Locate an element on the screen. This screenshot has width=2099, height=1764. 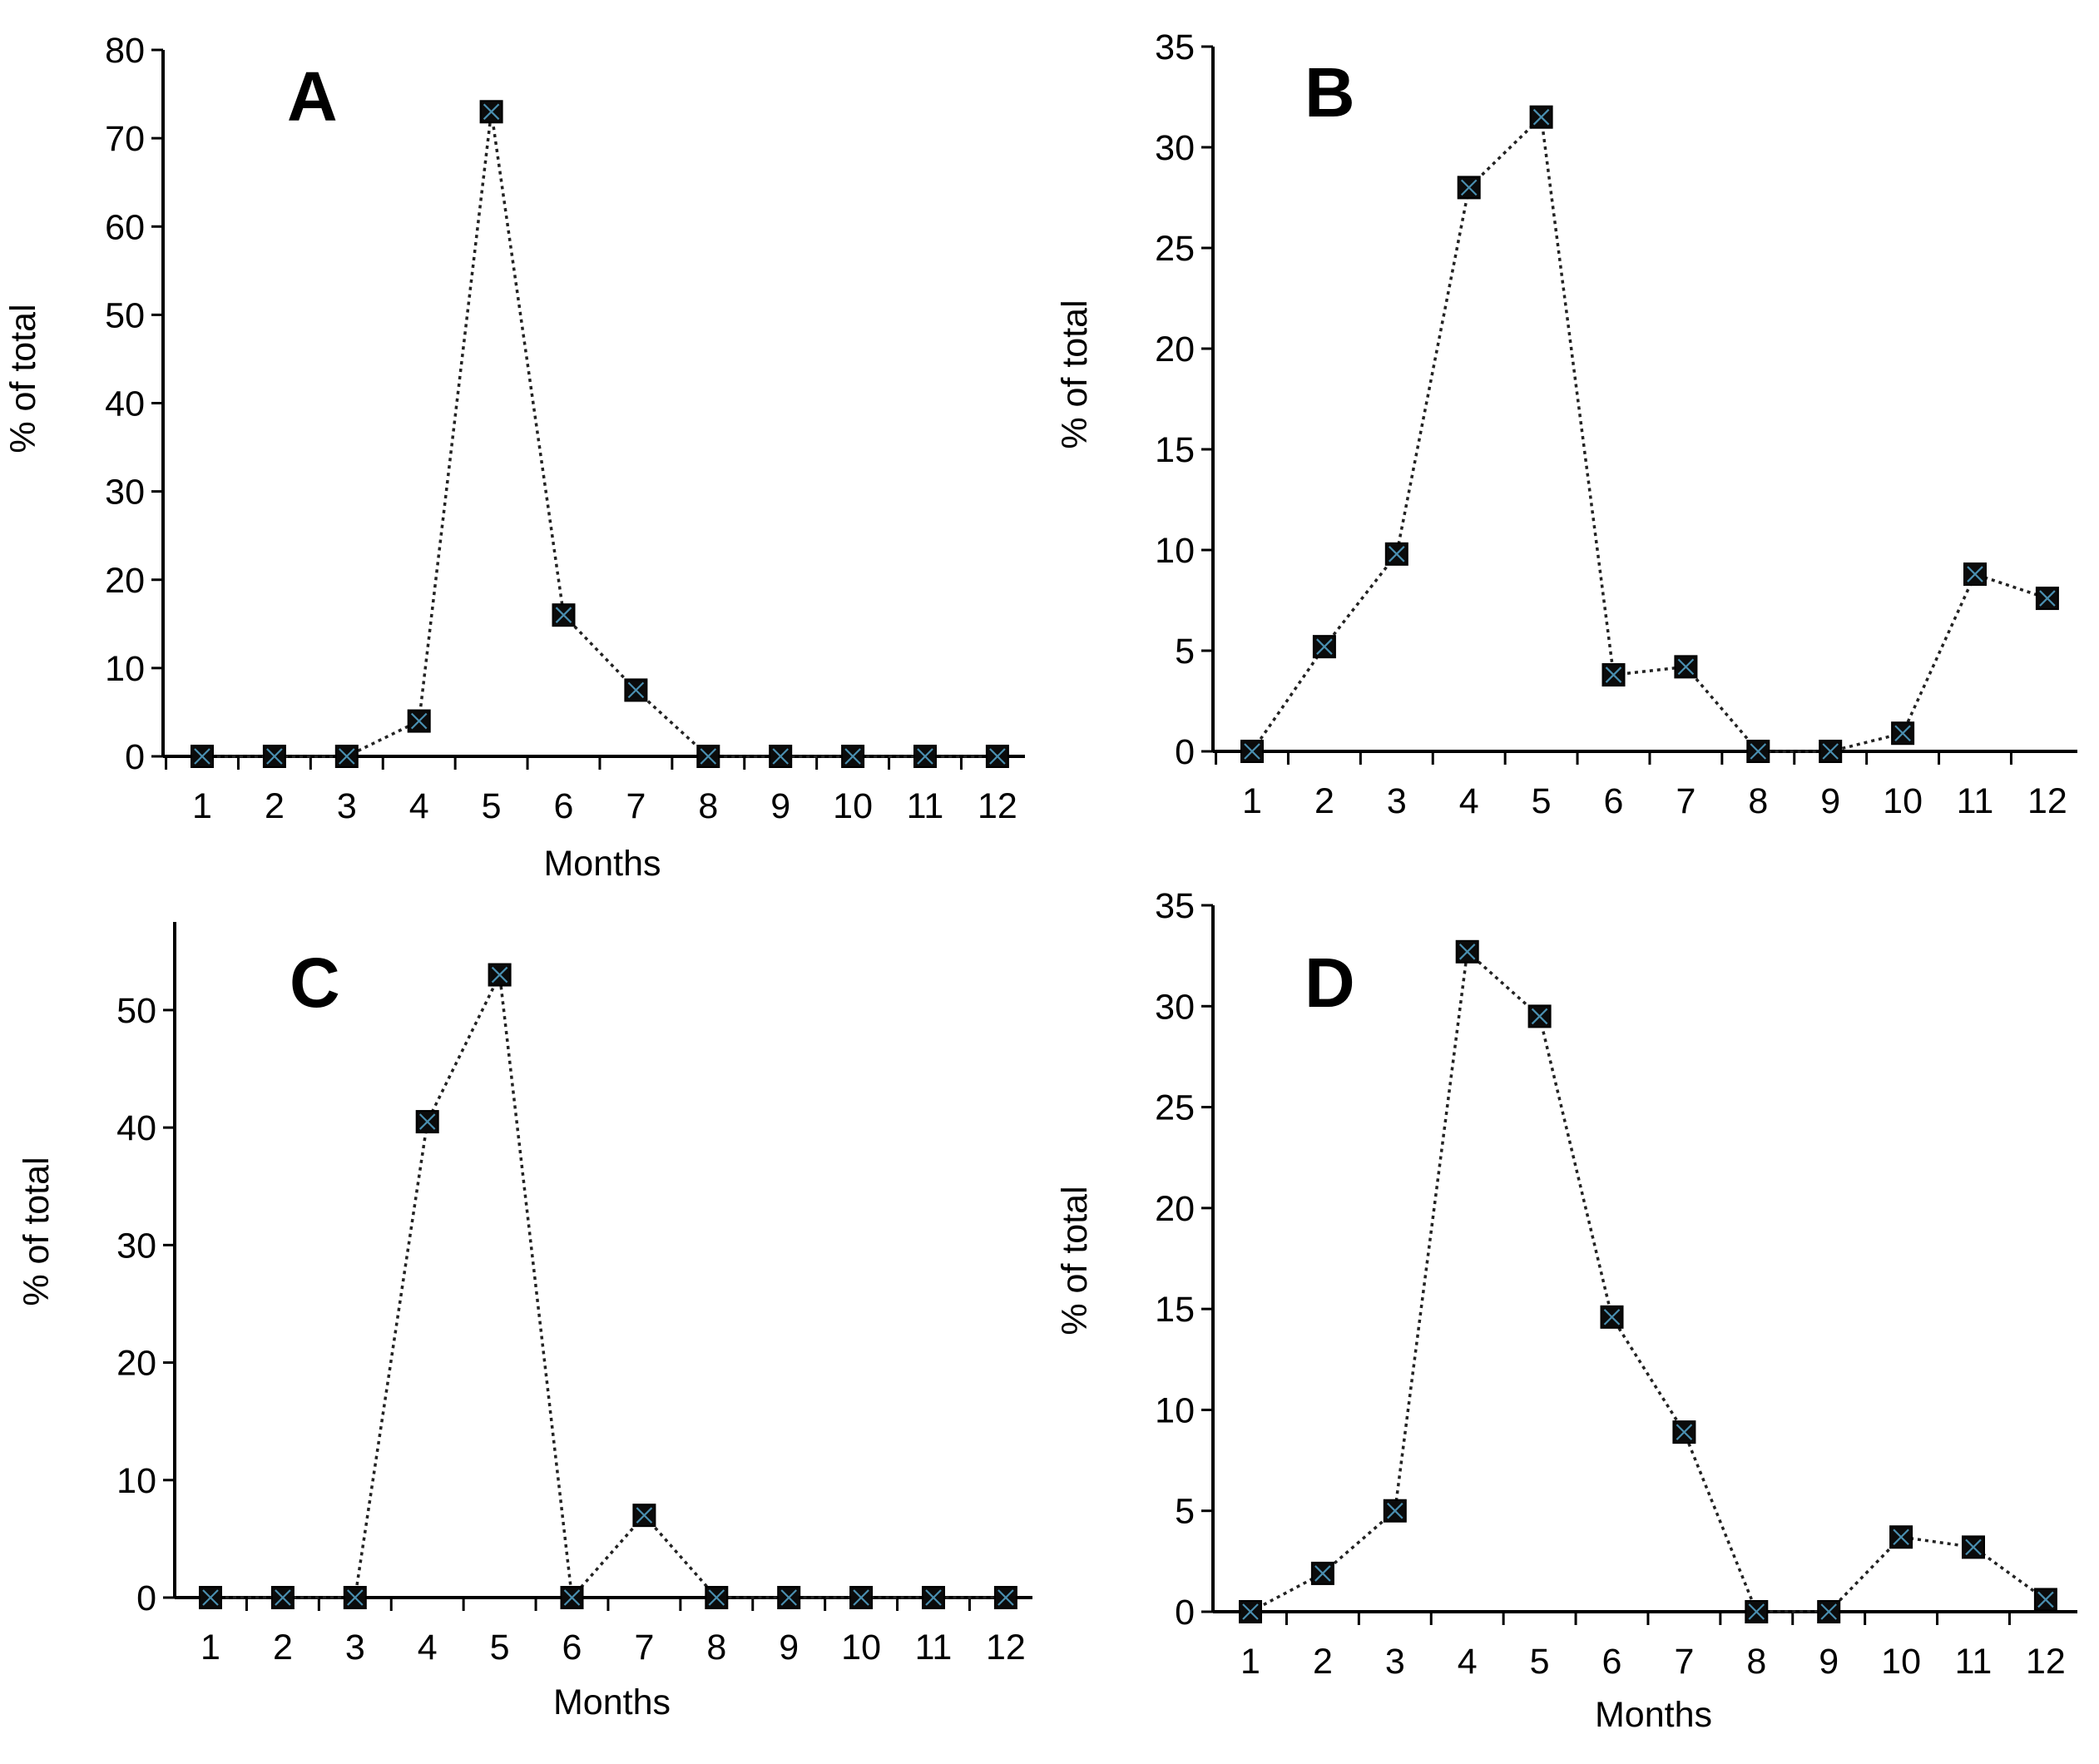
x-tick-label: 1 is located at coordinates (210, 1648).